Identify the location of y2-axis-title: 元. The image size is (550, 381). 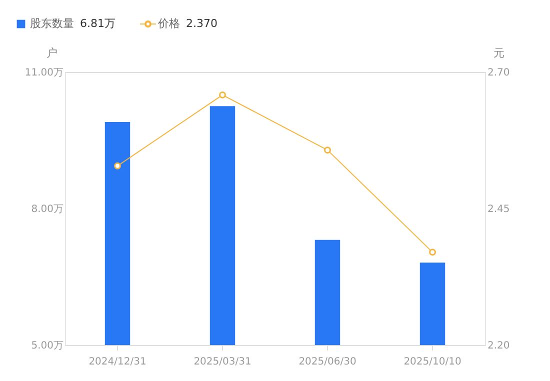
(499, 53).